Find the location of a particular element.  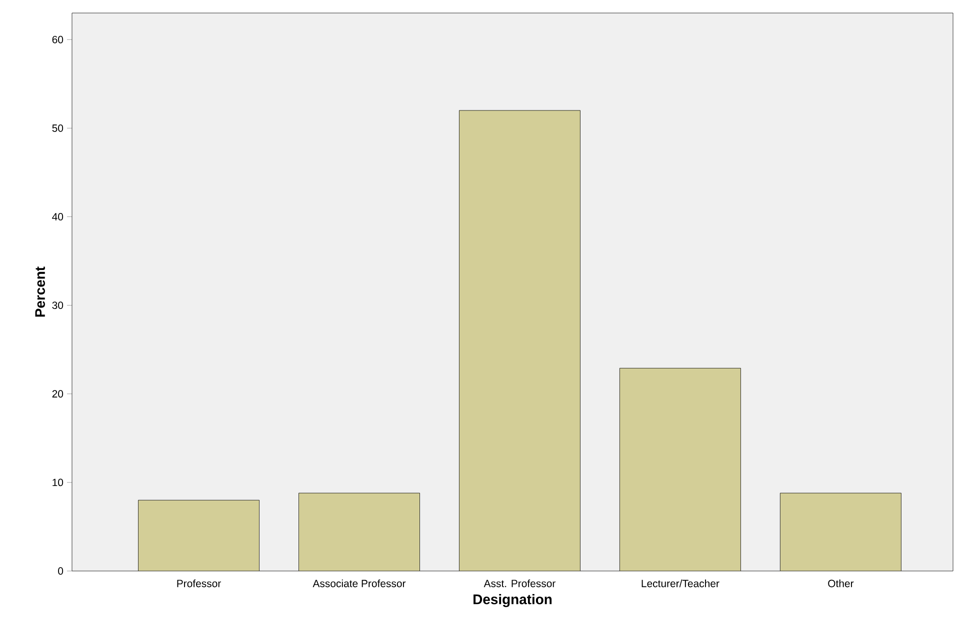

y-tick-label: 50 is located at coordinates (58, 128).